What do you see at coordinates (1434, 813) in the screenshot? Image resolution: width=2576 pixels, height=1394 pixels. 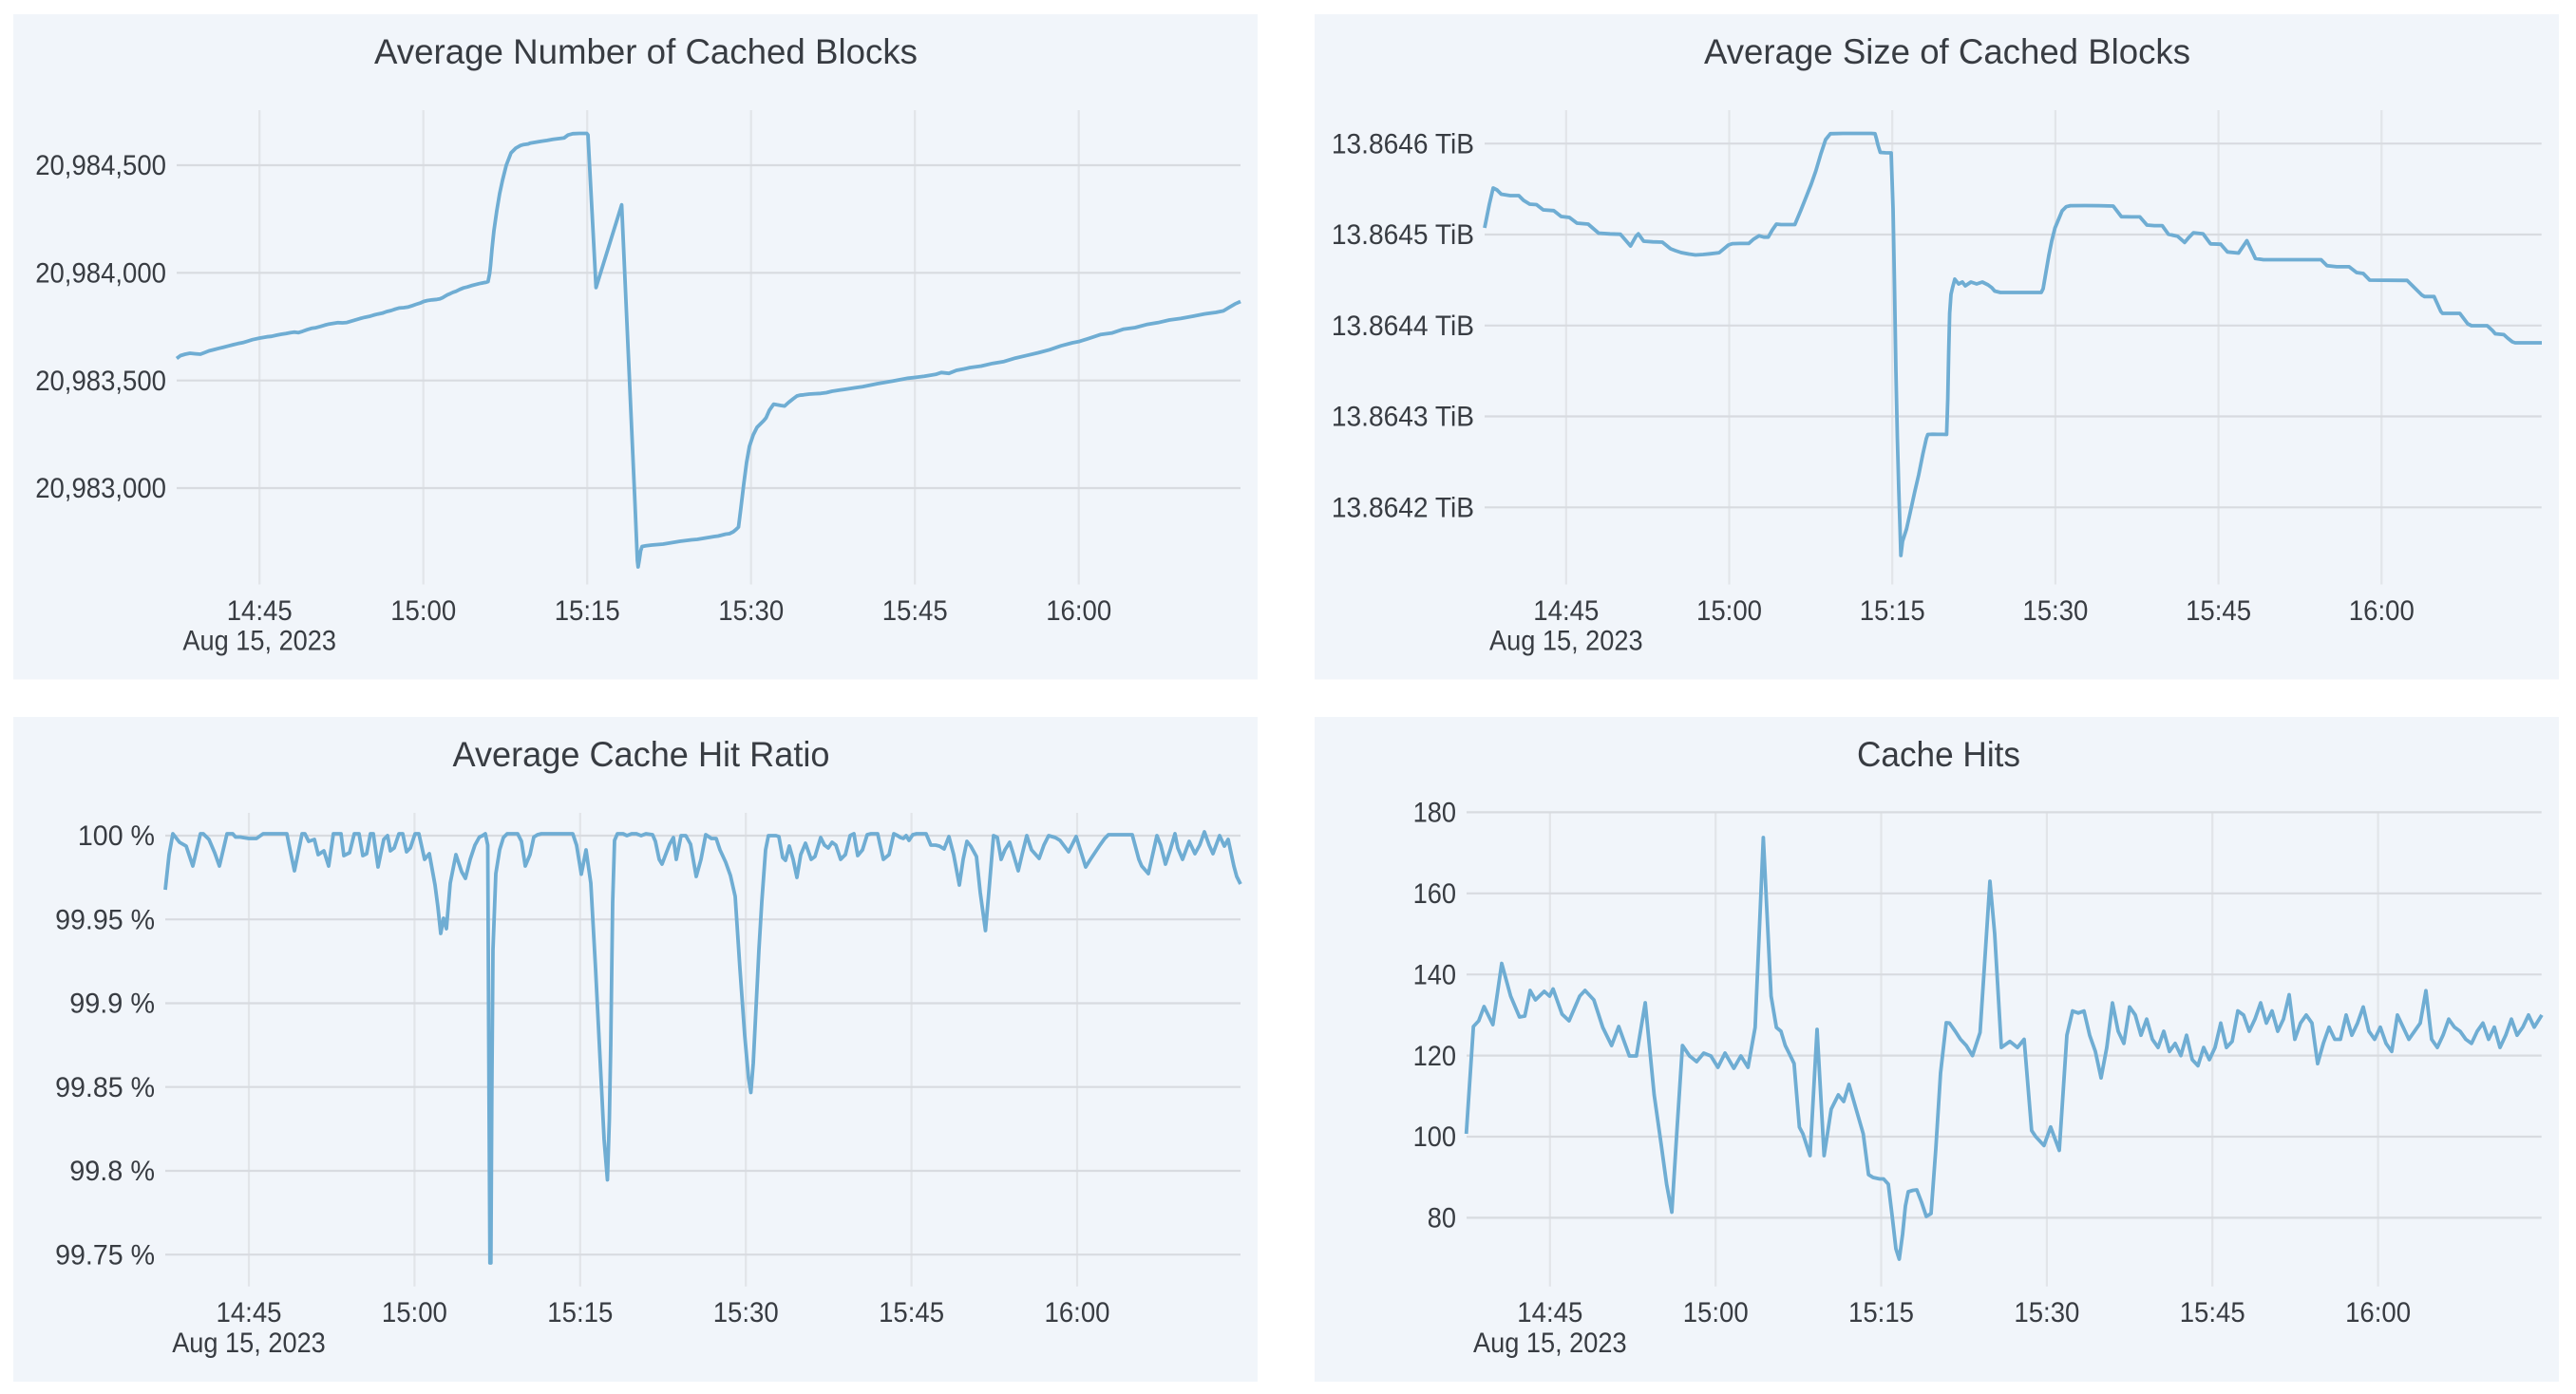 I see `svg-text: 180` at bounding box center [1434, 813].